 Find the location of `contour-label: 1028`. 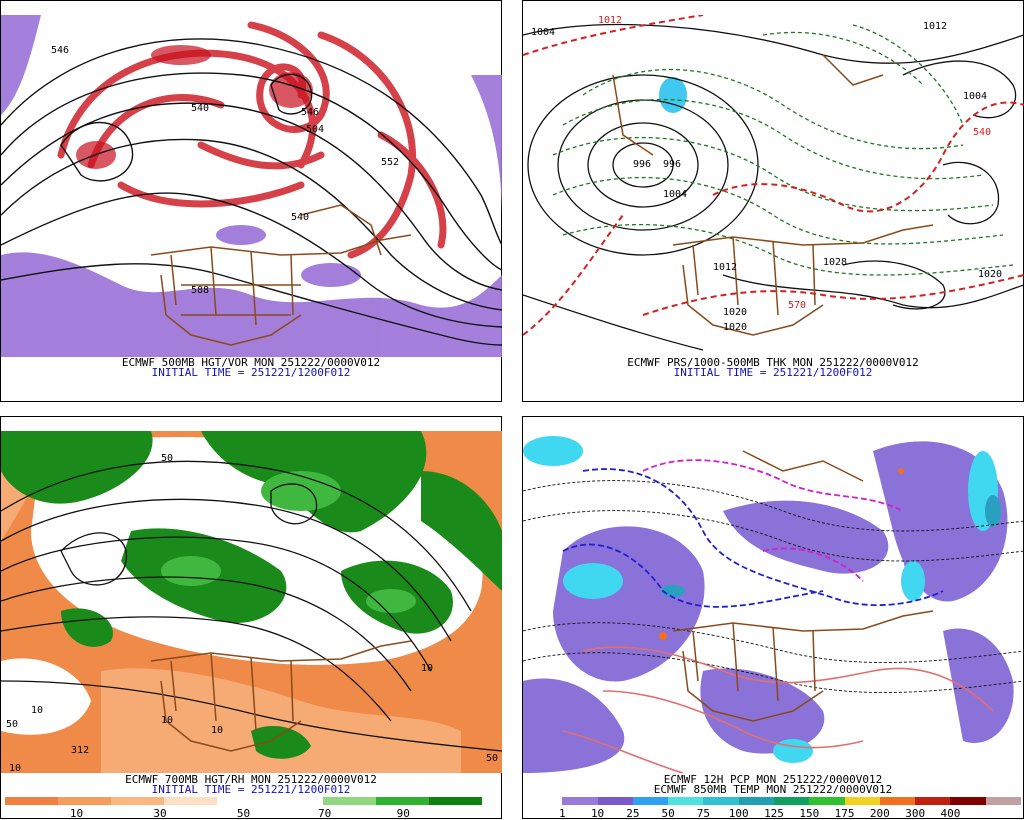

contour-label: 1028 is located at coordinates (835, 262).